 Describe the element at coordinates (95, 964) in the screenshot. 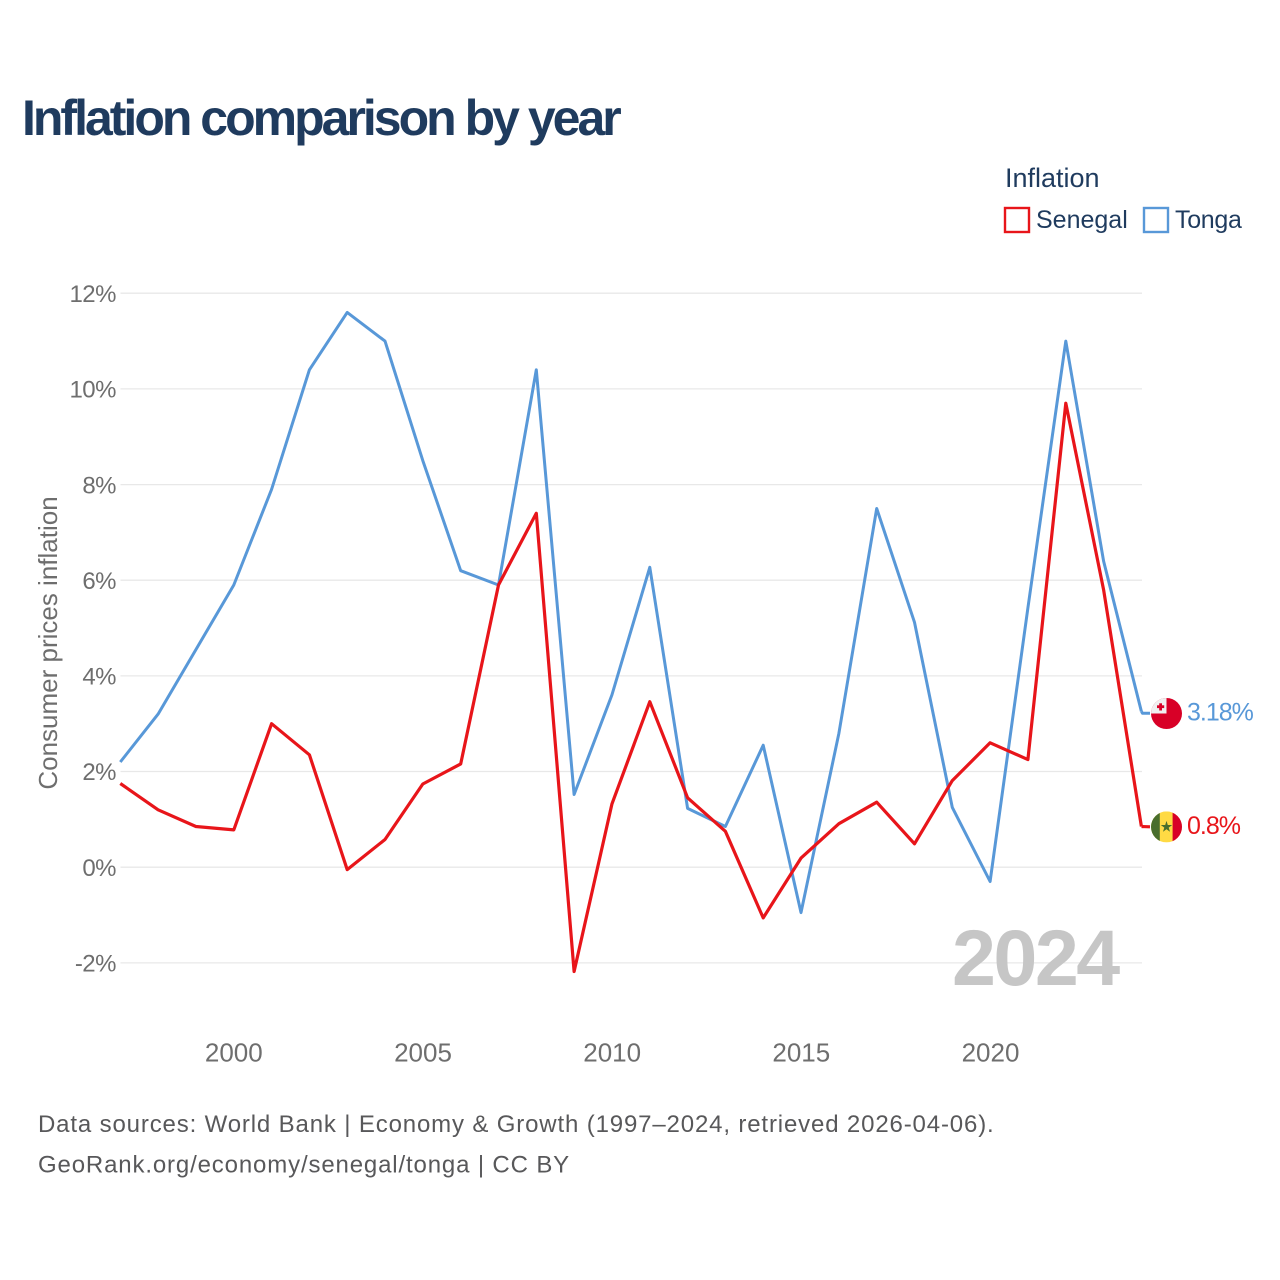

I see `svg-text: -2%` at that location.